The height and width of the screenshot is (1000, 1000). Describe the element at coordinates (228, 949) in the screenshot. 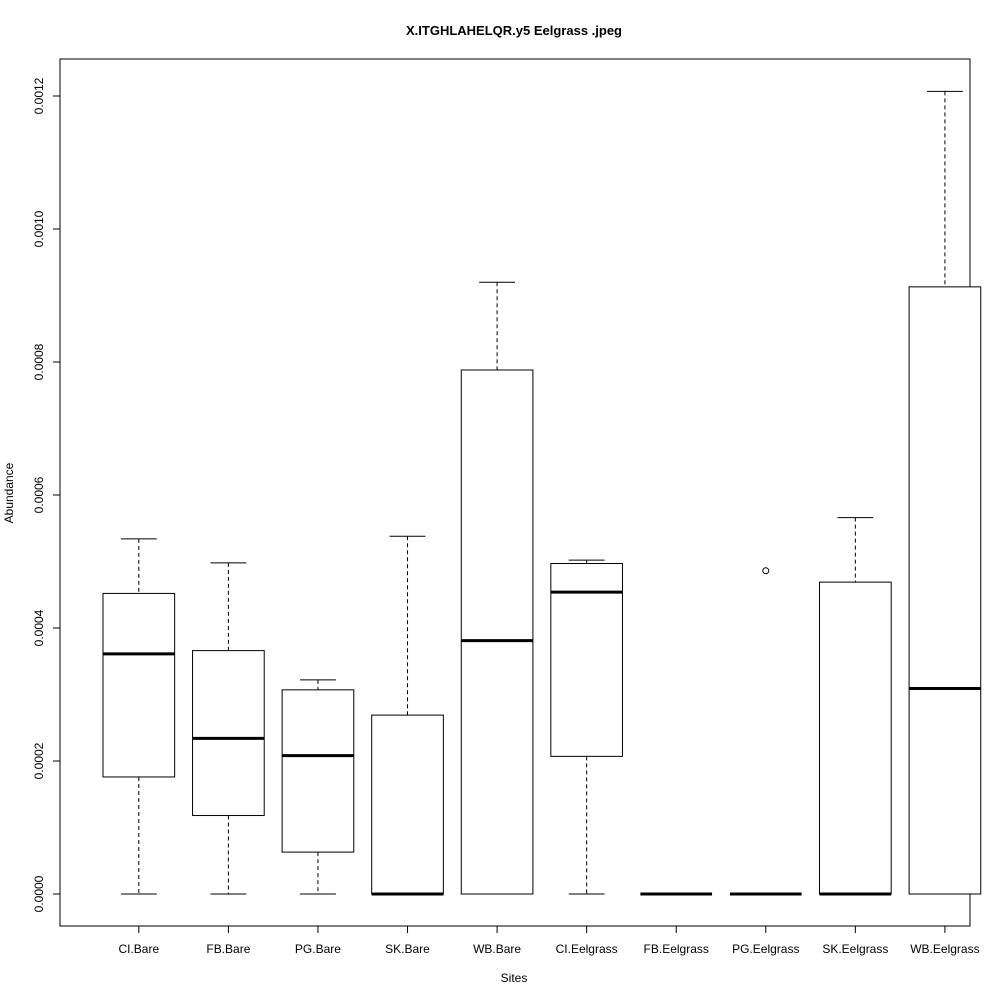

I see `x-tick-label: FB.Bare` at that location.